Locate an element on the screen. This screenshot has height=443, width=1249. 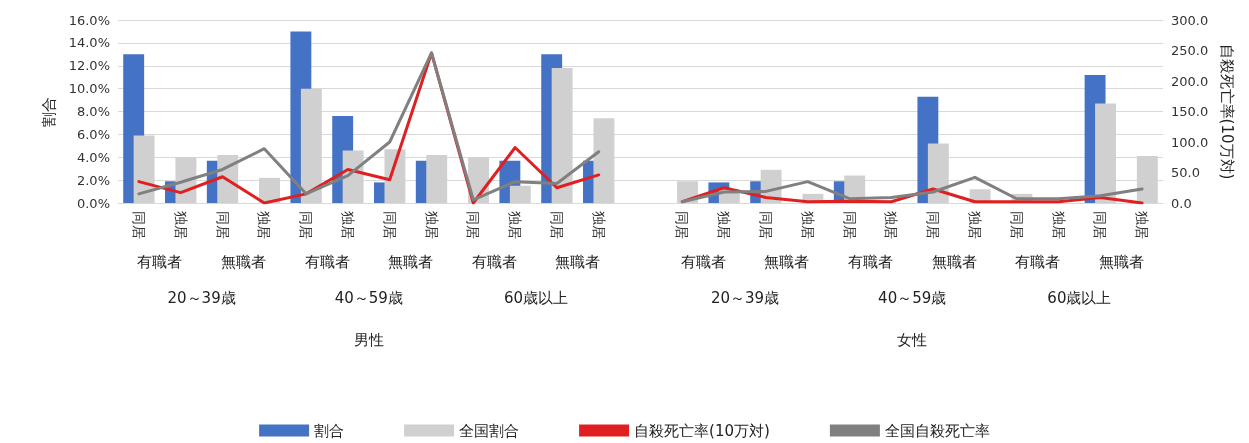
y2-tick-label: 150.0 is located at coordinates (1190, 111).